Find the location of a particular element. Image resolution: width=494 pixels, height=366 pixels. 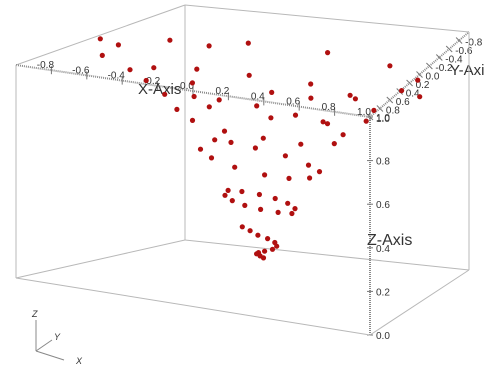

orientation-triad: Z Y X is located at coordinates (57, 337).